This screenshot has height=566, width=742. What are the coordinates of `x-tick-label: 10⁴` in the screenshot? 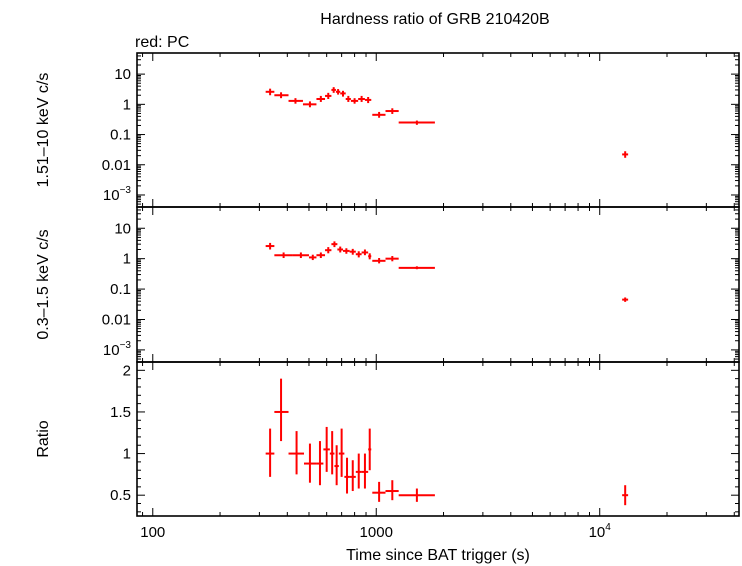 It's located at (600, 531).